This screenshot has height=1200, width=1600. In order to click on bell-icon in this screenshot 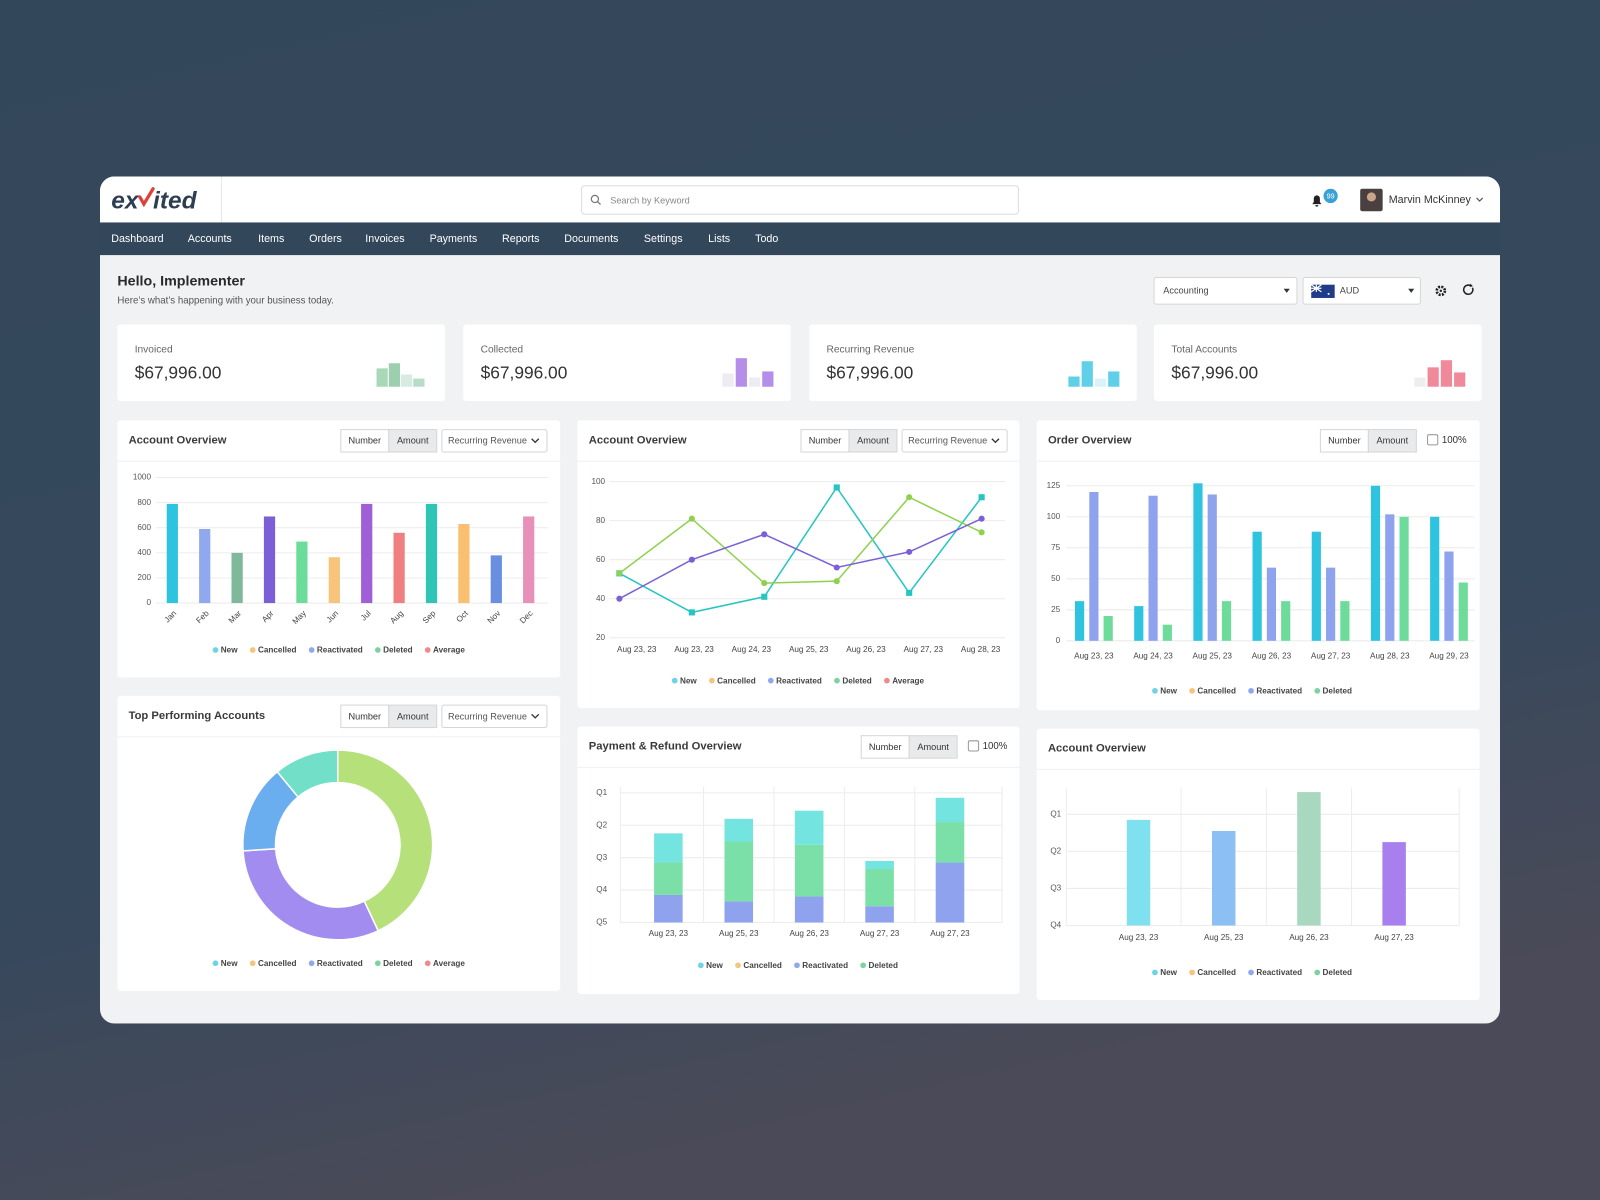, I will do `click(1317, 201)`.